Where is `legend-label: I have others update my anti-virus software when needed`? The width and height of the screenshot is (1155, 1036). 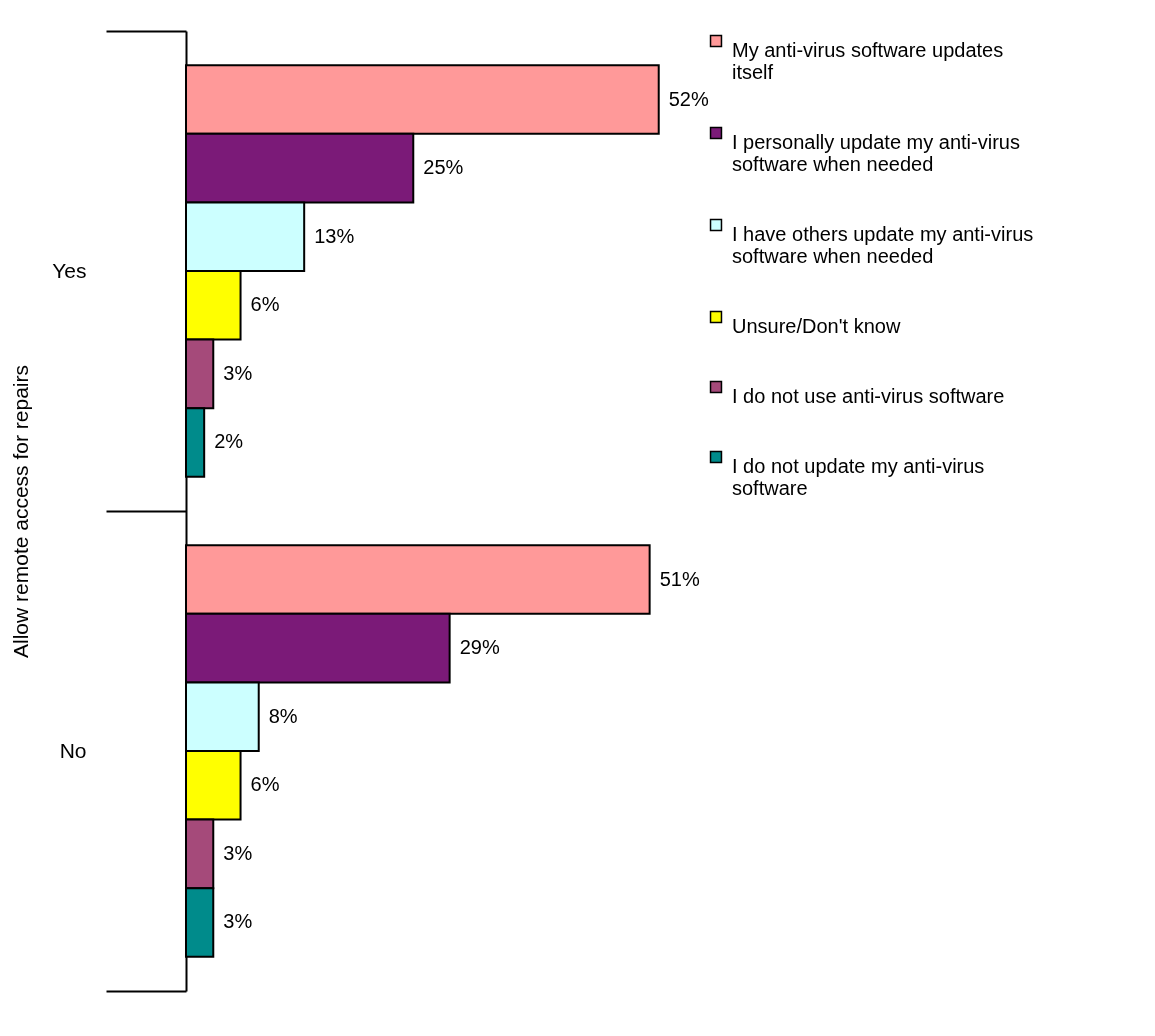 legend-label: I have others update my anti-virus software when needed is located at coordinates (883, 245).